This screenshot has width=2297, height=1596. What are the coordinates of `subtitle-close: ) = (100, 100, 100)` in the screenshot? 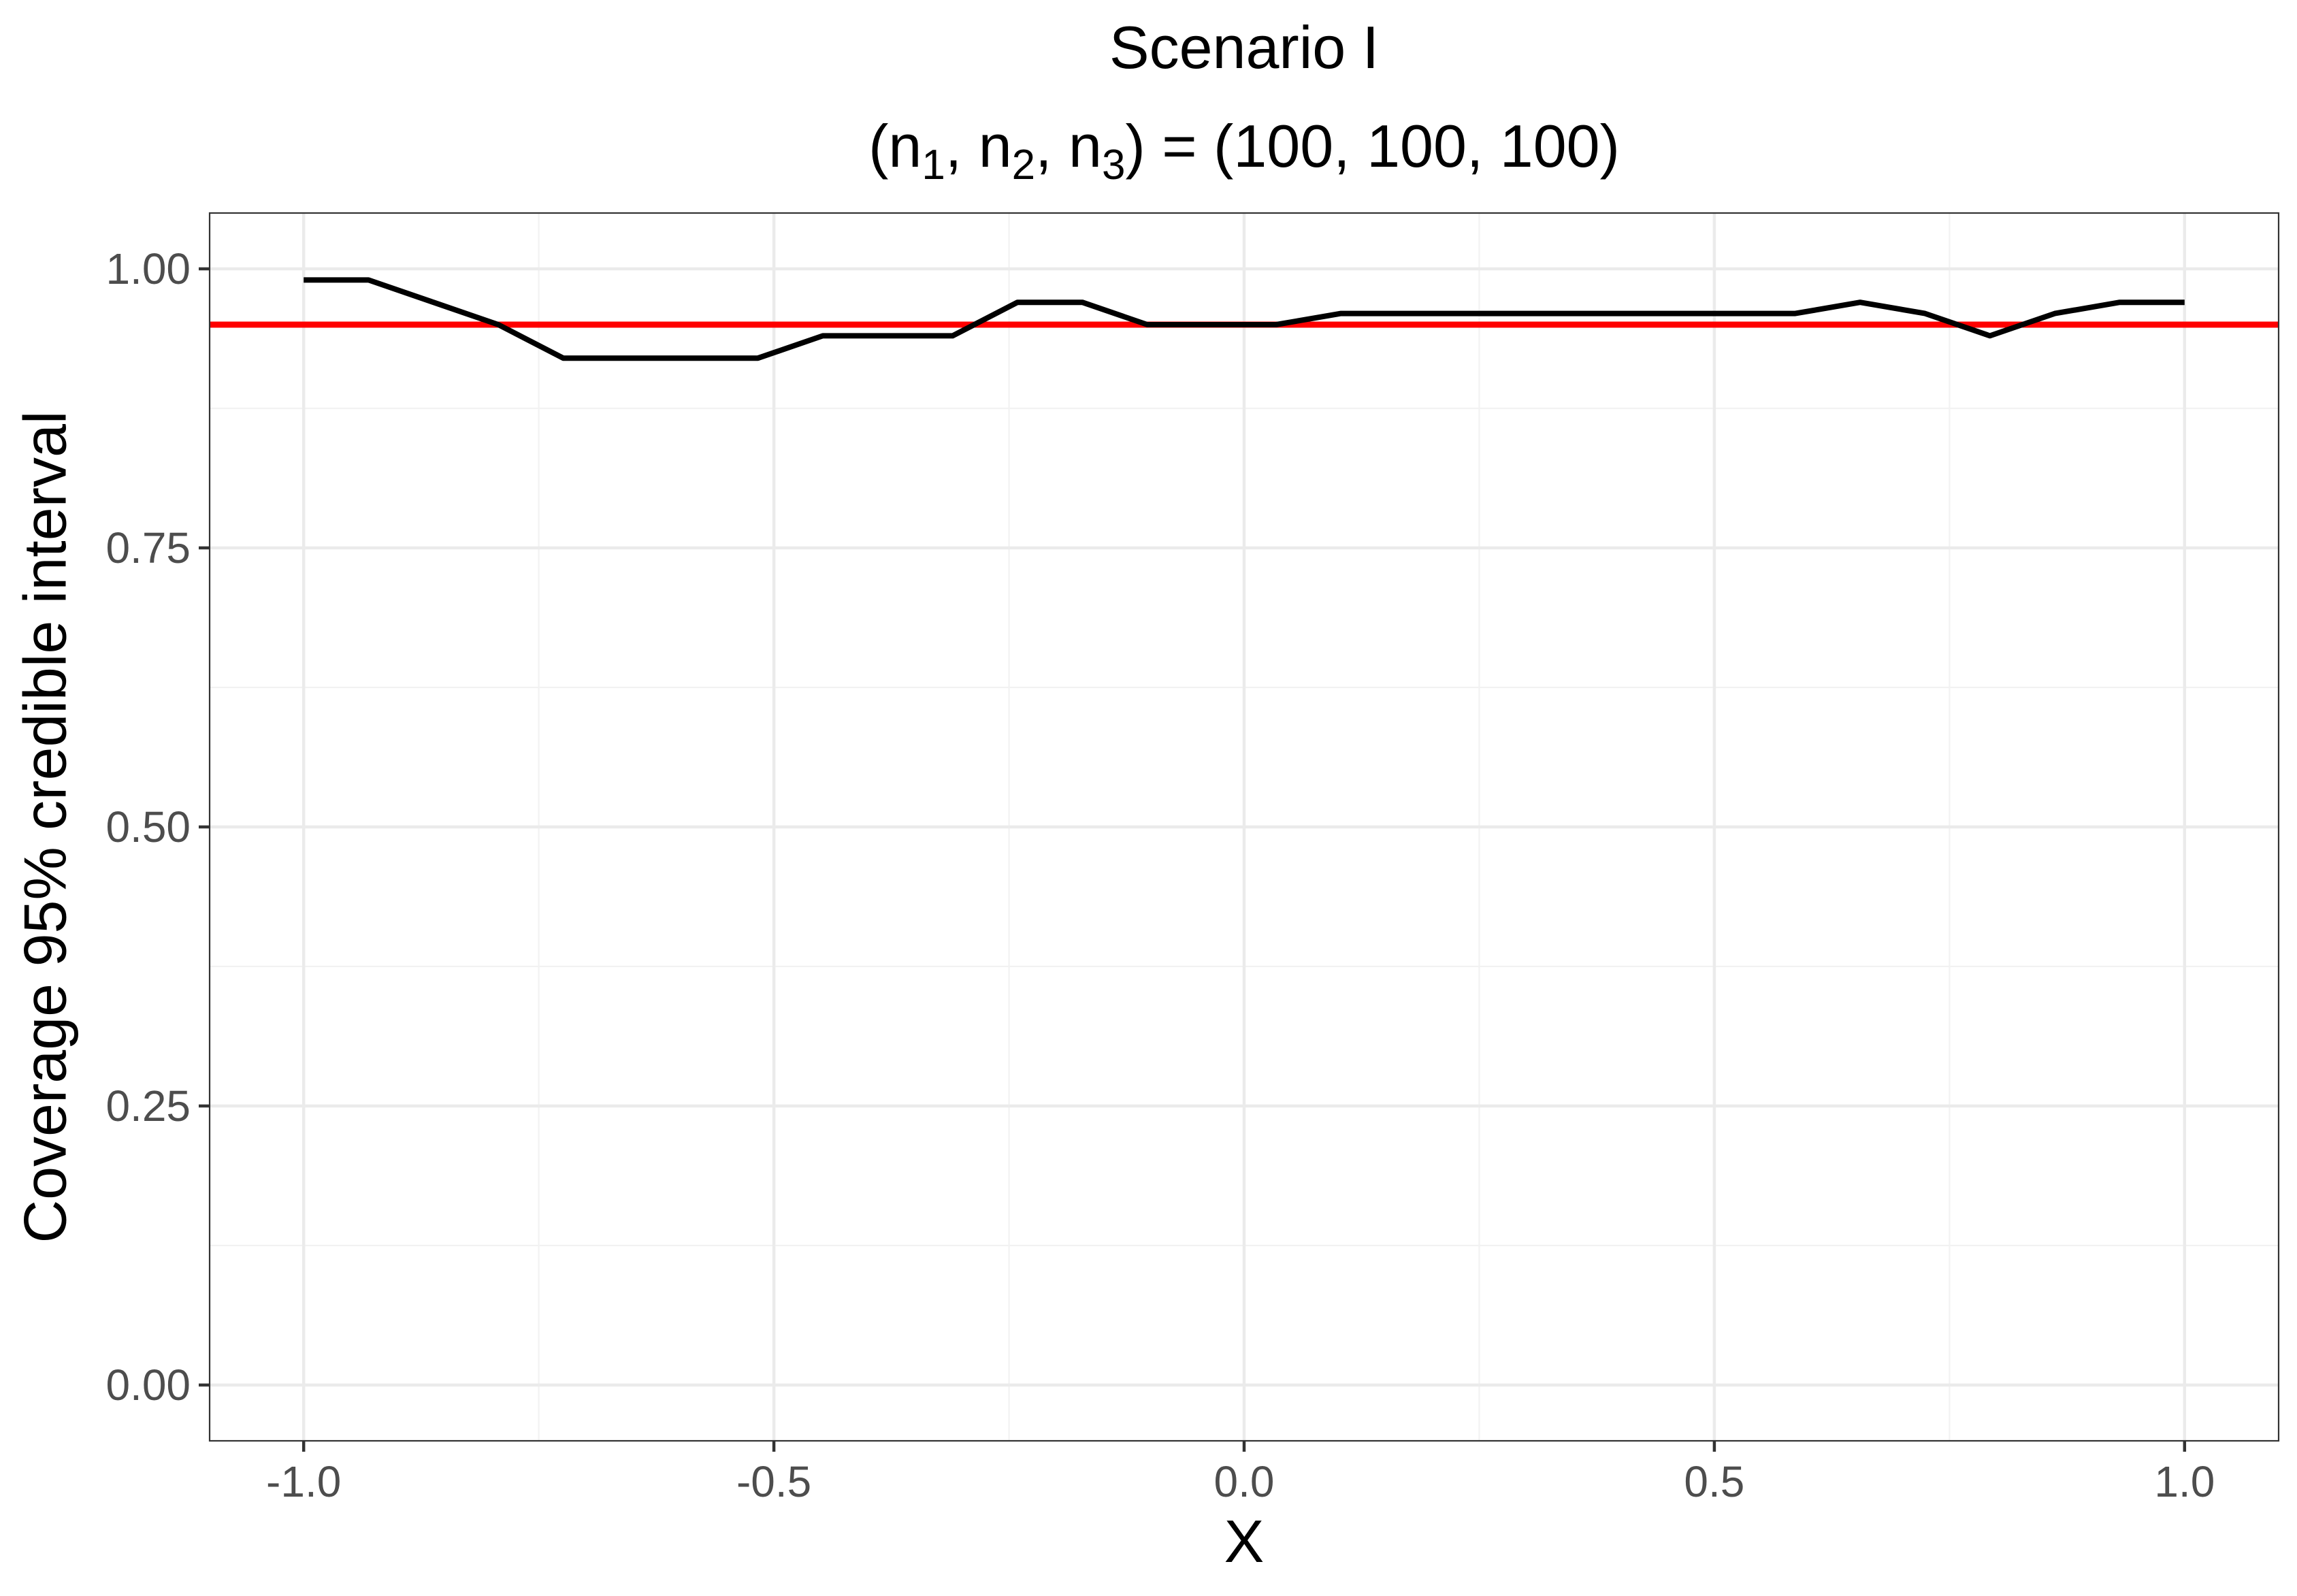 It's located at (1372, 146).